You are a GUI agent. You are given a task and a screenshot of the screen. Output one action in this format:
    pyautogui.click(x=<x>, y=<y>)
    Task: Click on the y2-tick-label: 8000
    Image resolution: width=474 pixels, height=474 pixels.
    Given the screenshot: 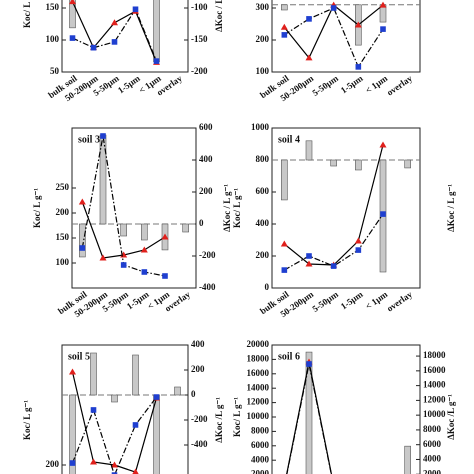 What is the action you would take?
    pyautogui.click(x=432, y=429)
    